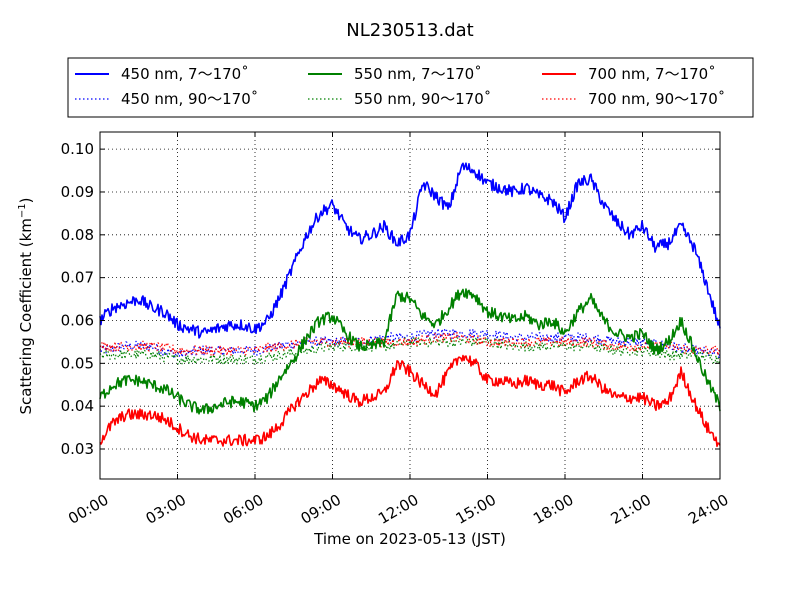 The height and width of the screenshot is (600, 800). What do you see at coordinates (631, 509) in the screenshot?
I see `x-tick-label: 21:00` at bounding box center [631, 509].